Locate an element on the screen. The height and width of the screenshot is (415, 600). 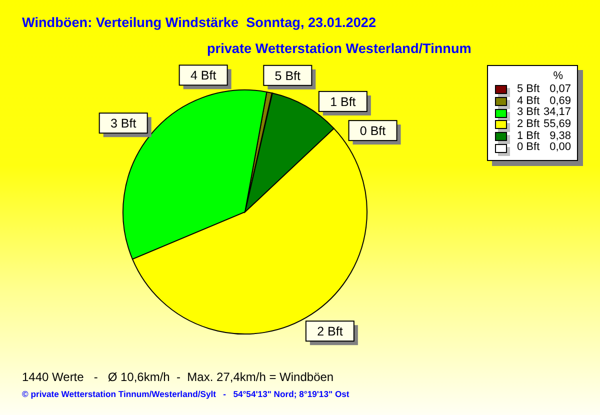
chart-title: Windböen: Verteilung Windstärke Sonntag, 23.01.2022 is located at coordinates (199, 22).